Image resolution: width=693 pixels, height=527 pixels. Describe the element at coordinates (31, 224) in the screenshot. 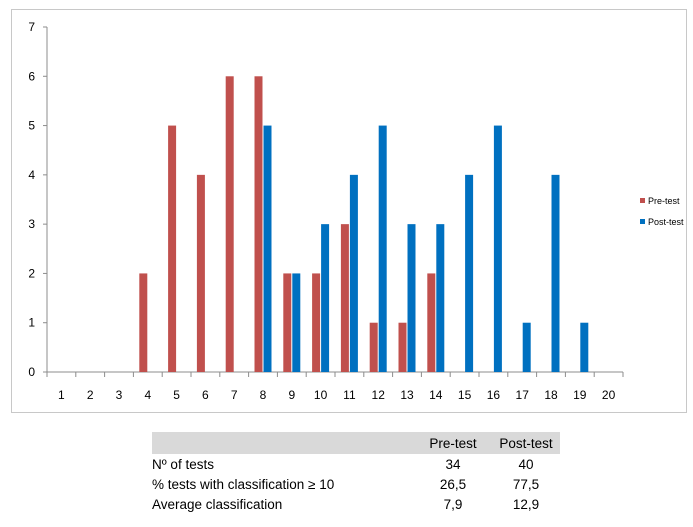

I see `y-tick-label: 3` at that location.